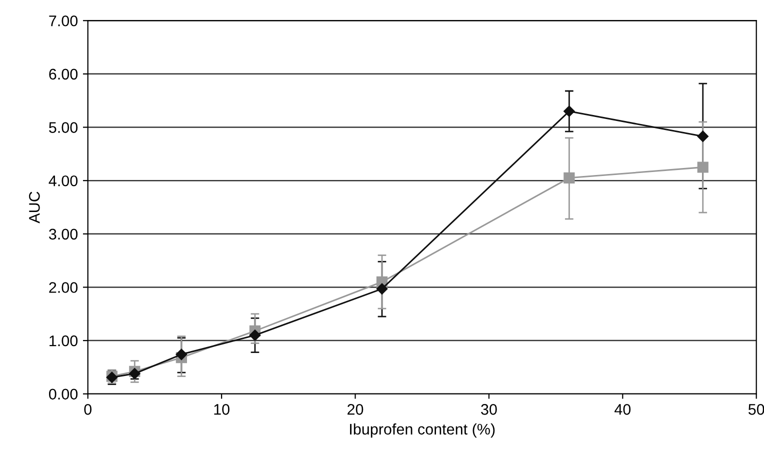 The image size is (764, 458). What do you see at coordinates (63, 234) in the screenshot?
I see `y-tick-label: 3.00` at bounding box center [63, 234].